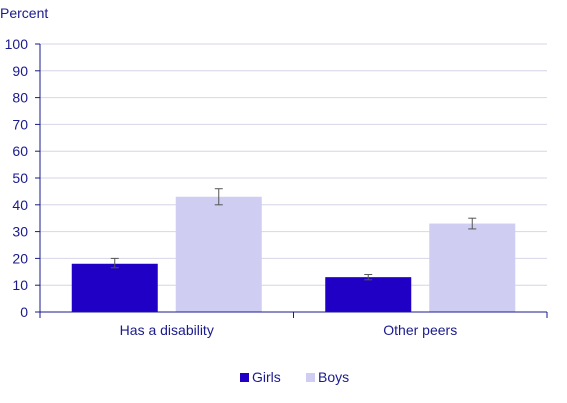 Image resolution: width=567 pixels, height=403 pixels. I want to click on y-tick-label: 20, so click(20, 258).